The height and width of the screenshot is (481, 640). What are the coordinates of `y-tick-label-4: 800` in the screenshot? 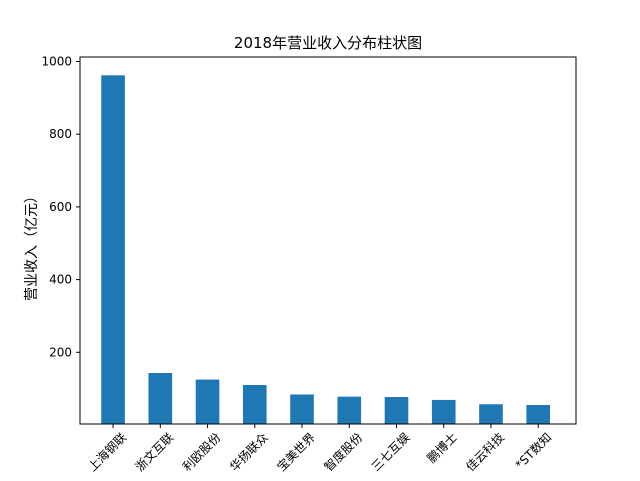 It's located at (60, 134).